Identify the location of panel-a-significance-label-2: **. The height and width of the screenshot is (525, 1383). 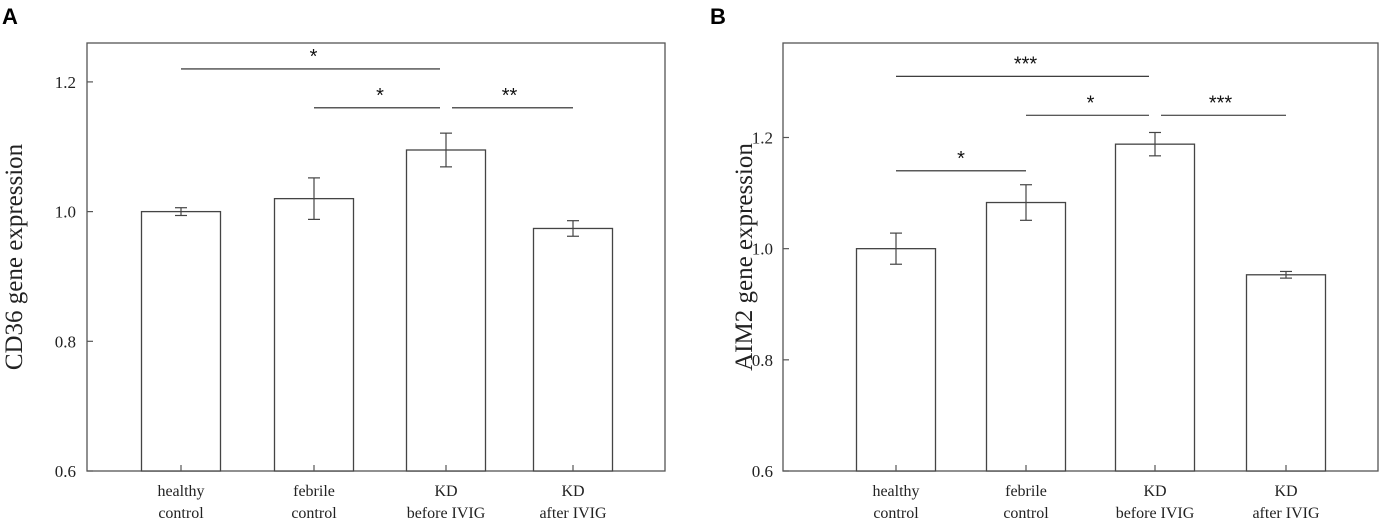
(510, 96).